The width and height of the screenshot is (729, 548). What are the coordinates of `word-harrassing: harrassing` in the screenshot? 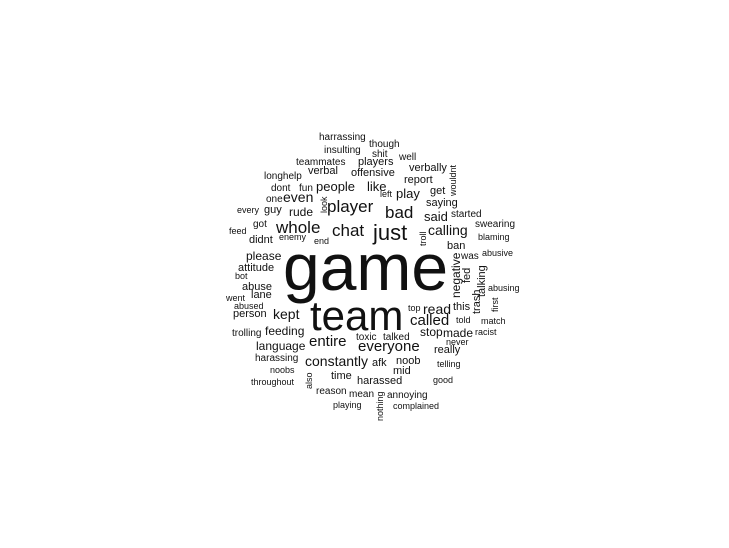 It's located at (342, 137).